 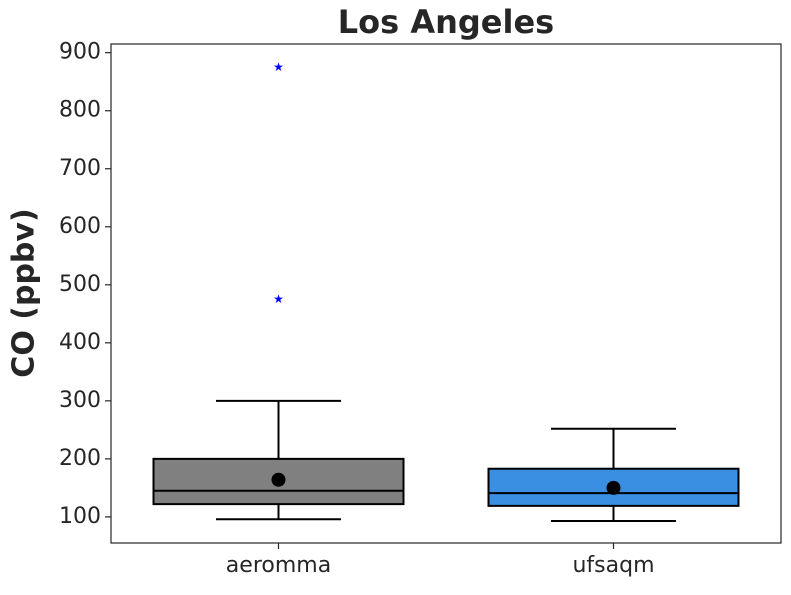 What do you see at coordinates (80, 516) in the screenshot?
I see `y-tick-label: 100` at bounding box center [80, 516].